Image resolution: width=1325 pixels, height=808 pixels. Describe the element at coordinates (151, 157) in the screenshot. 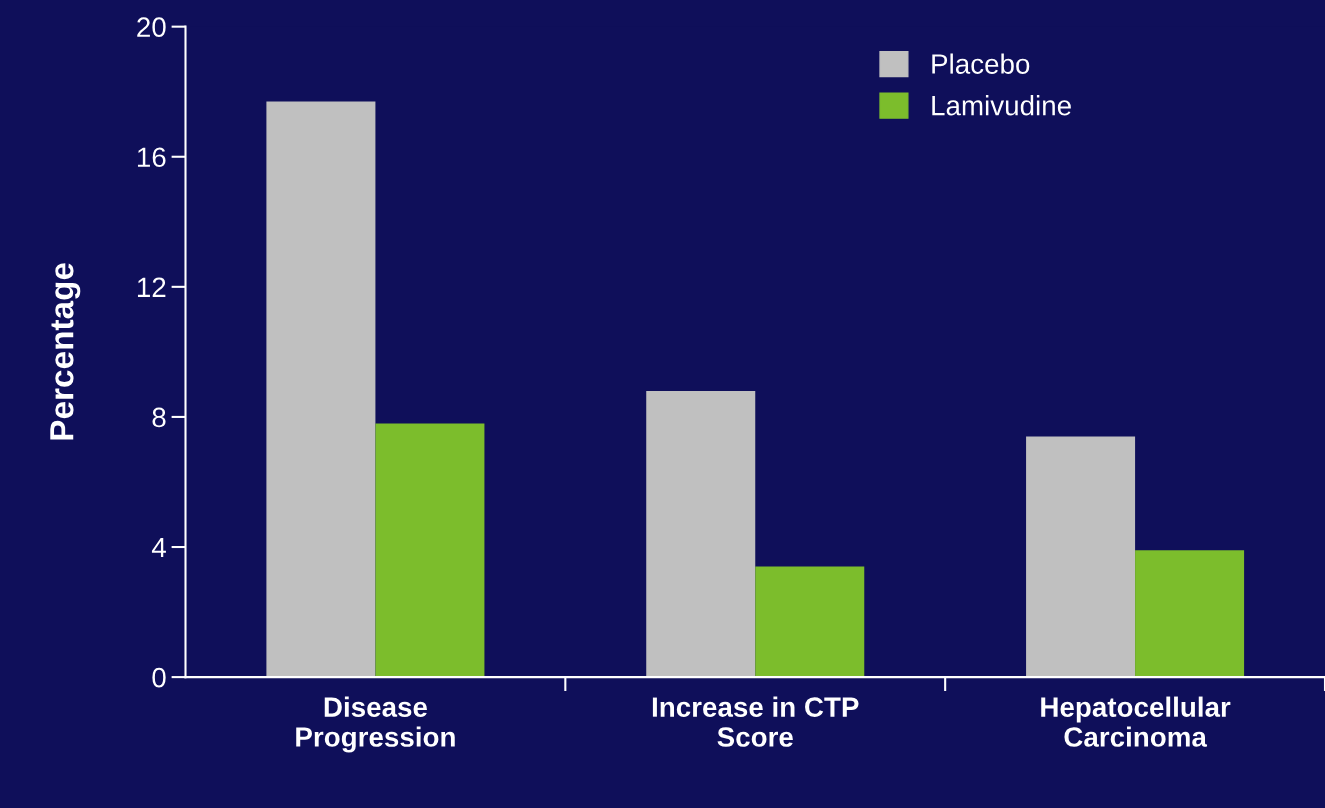

I see `y-tick-label: 16` at that location.